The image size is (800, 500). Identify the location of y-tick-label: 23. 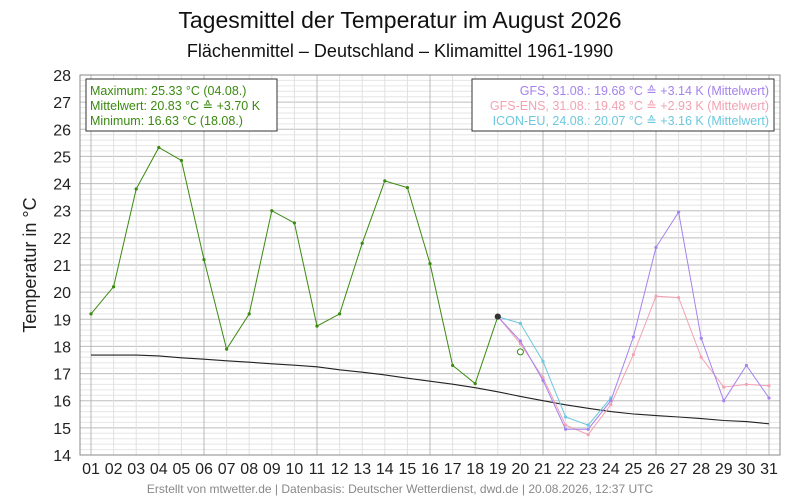
(62, 212).